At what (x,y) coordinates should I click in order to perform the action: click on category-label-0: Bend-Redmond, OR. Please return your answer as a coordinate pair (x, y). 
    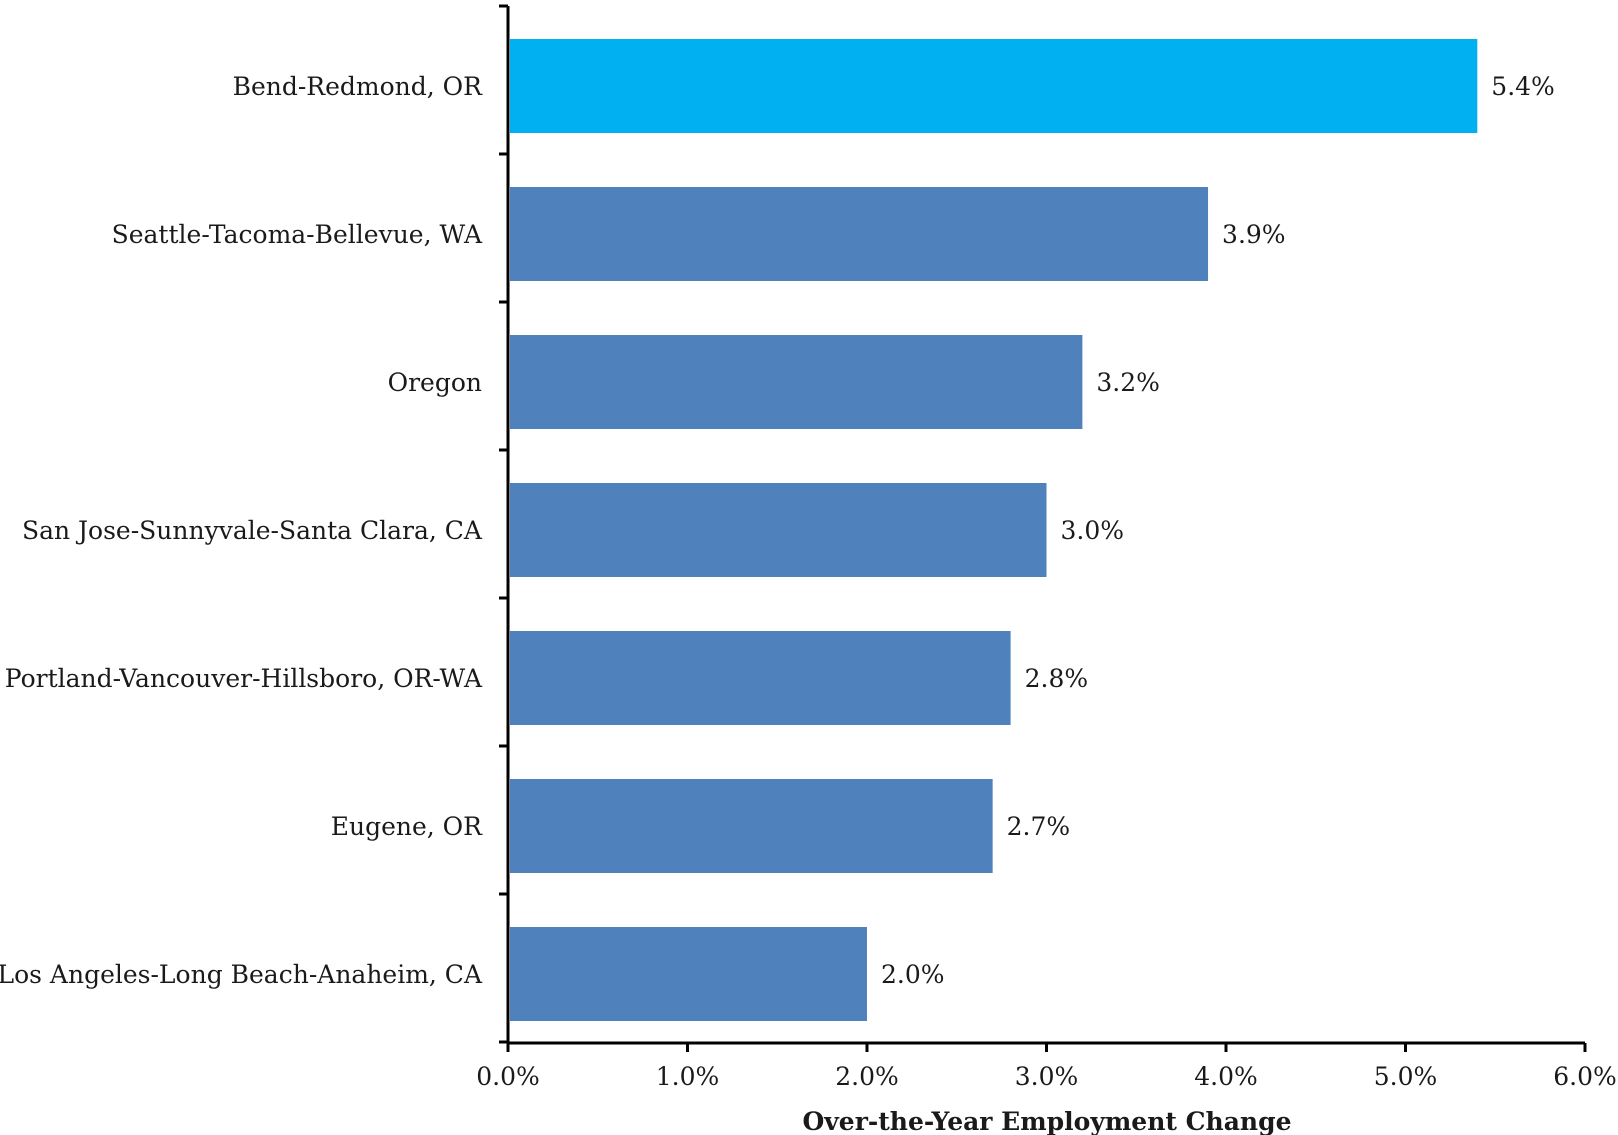
    Looking at the image, I should click on (358, 86).